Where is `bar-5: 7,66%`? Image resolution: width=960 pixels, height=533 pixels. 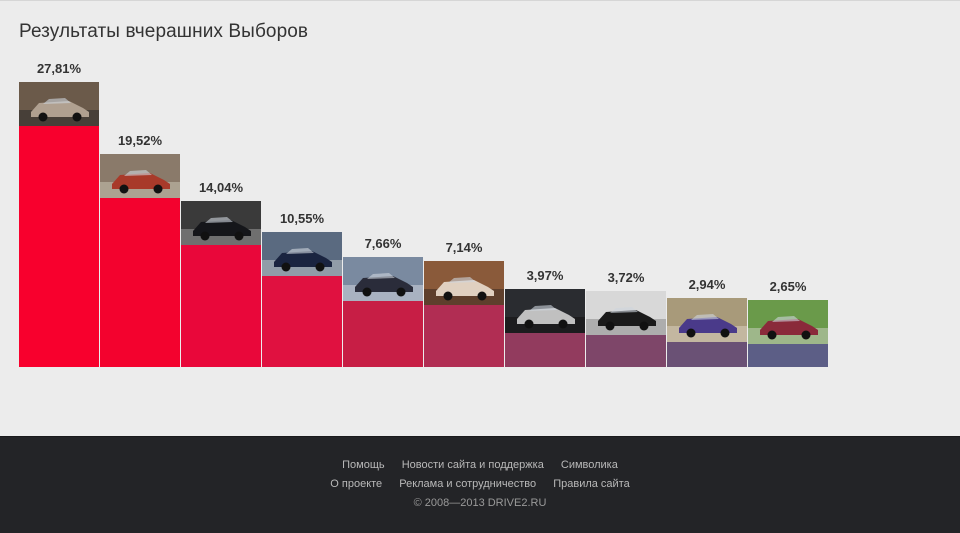 bar-5: 7,66% is located at coordinates (383, 301).